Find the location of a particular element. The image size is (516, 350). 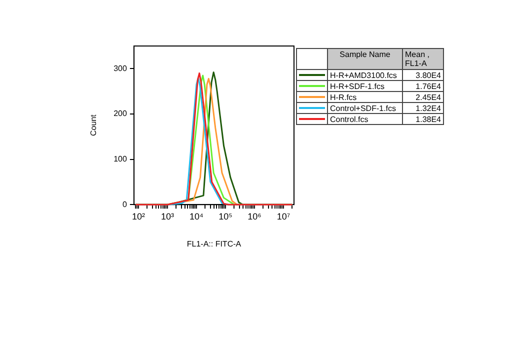

legend-label: Control.fcs is located at coordinates (365, 119).